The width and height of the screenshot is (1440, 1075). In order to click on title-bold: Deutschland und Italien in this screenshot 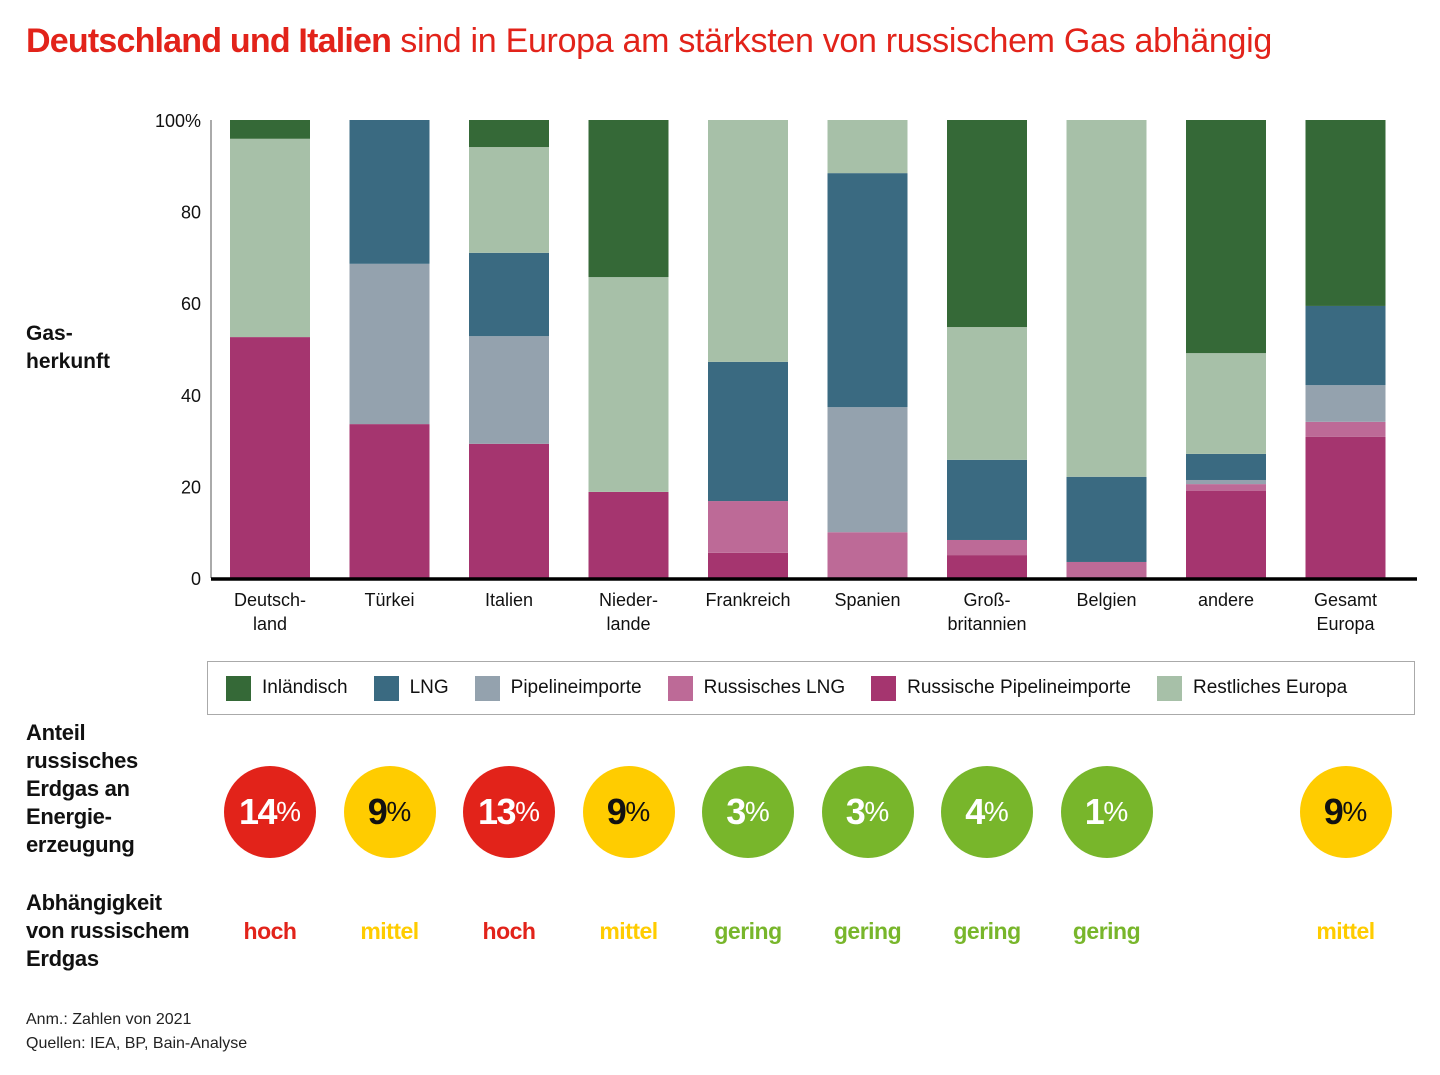, I will do `click(209, 41)`.